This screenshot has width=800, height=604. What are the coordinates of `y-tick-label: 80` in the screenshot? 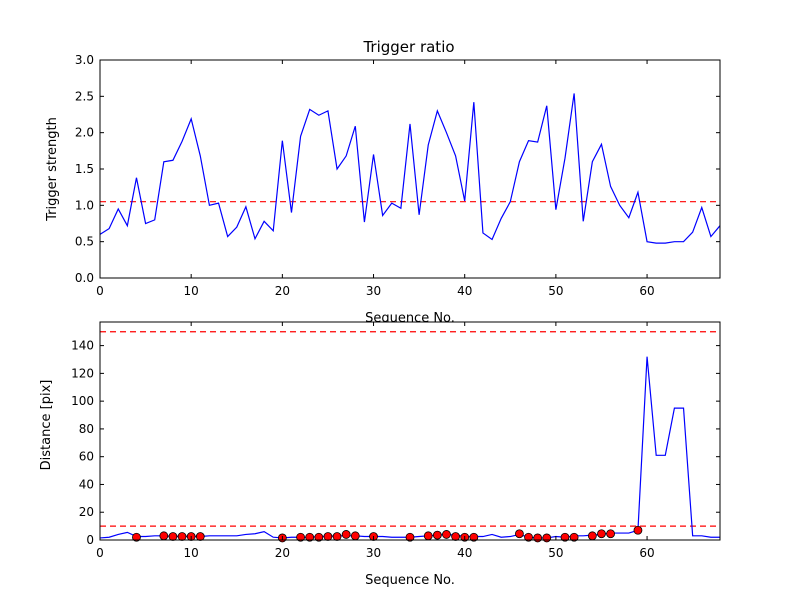 It's located at (86, 429).